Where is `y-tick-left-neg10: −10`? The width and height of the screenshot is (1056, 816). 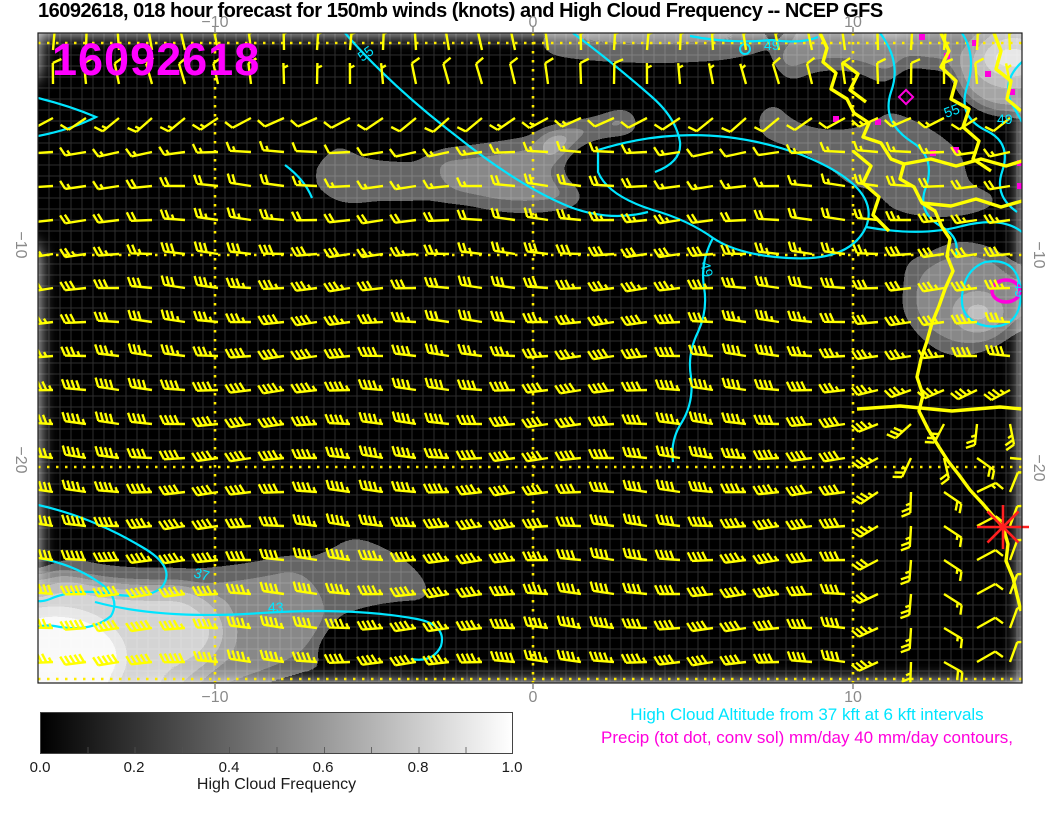
y-tick-left-neg10: −10 is located at coordinates (20, 245).